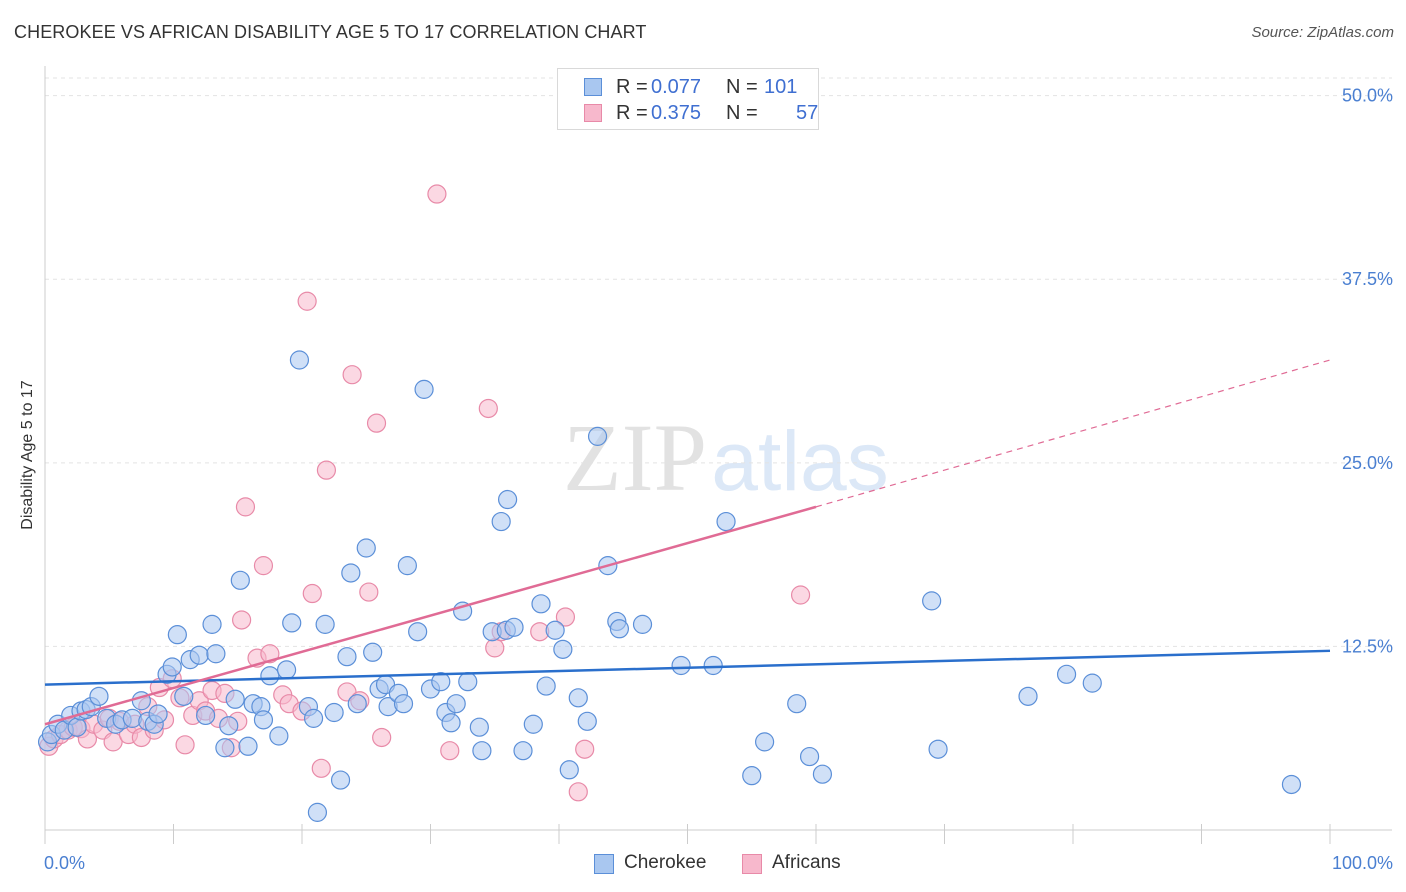 The width and height of the screenshot is (1406, 892). I want to click on africans-trend-line, so click(430, 615).